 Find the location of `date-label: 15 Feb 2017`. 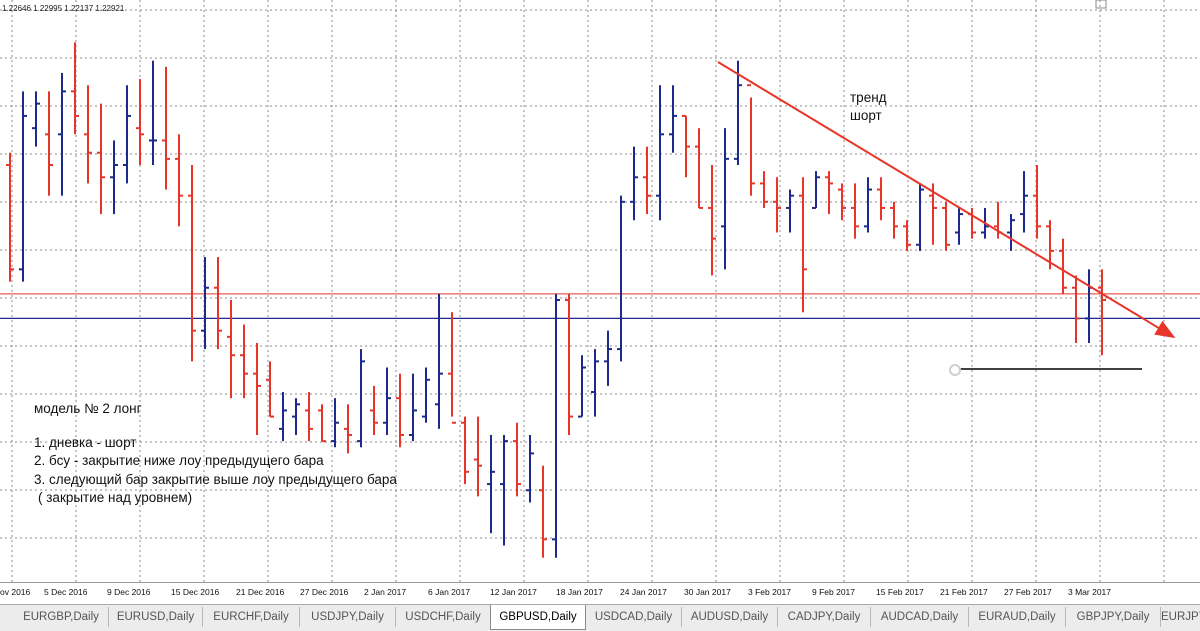

date-label: 15 Feb 2017 is located at coordinates (900, 592).